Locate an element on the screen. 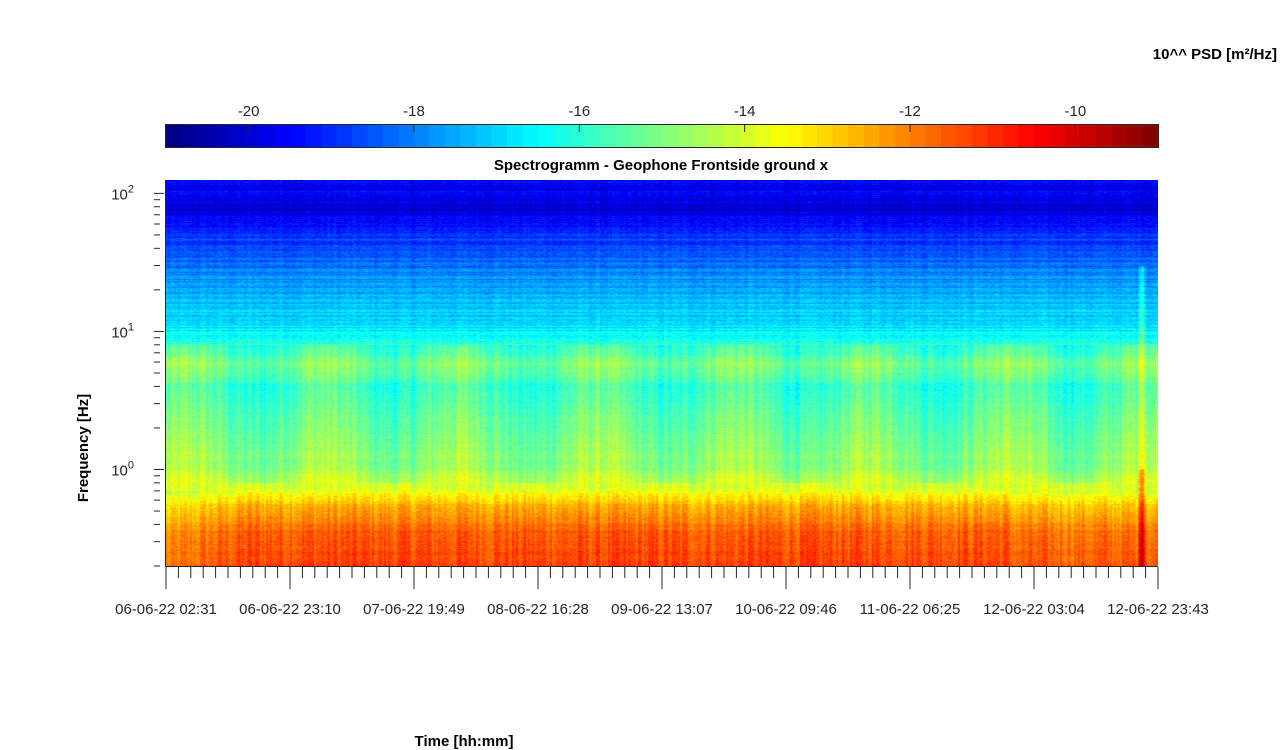 The width and height of the screenshot is (1280, 750). colorbar-frame is located at coordinates (662, 136).